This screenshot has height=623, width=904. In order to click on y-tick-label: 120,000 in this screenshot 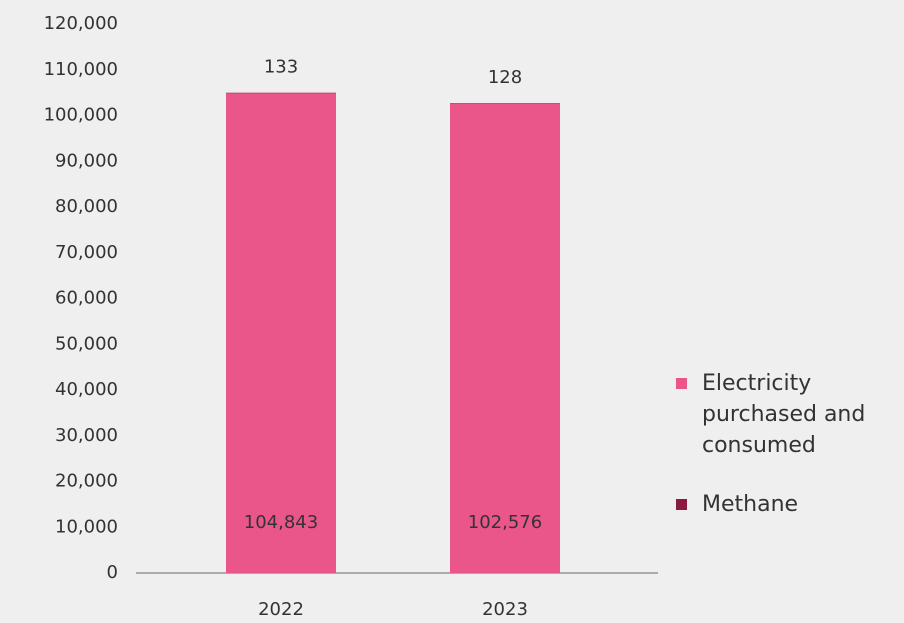, I will do `click(81, 23)`.